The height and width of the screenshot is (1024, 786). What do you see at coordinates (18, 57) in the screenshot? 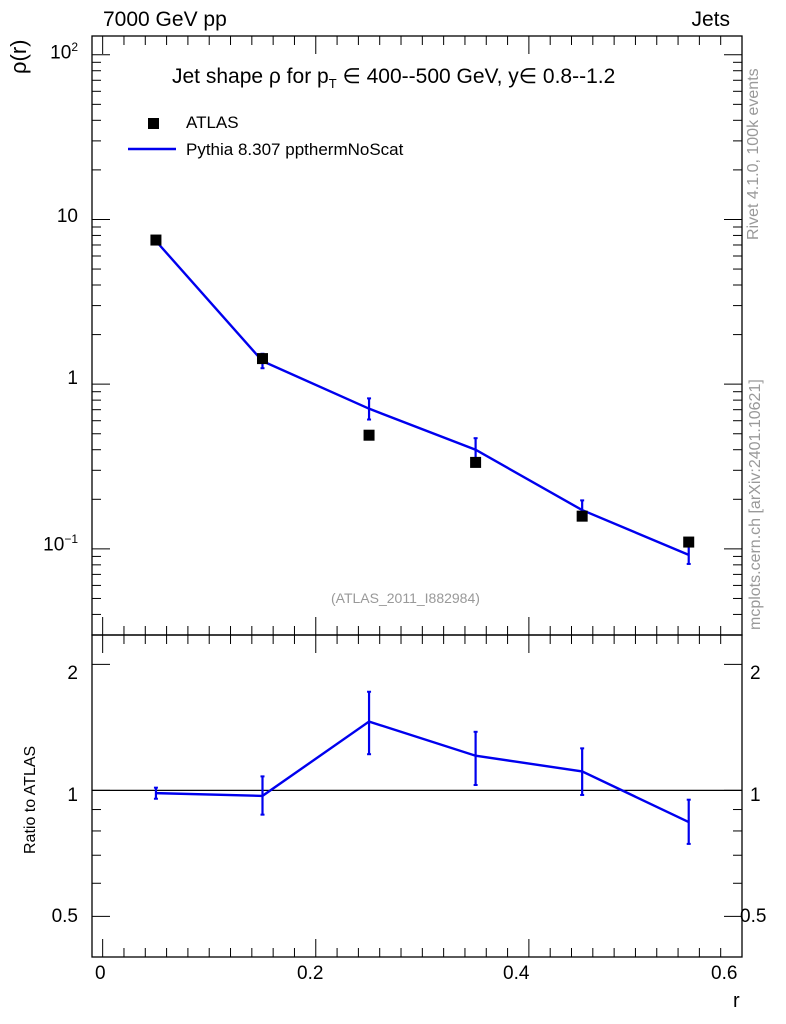
I see `main-y-axis-label: ρ(r)` at bounding box center [18, 57].